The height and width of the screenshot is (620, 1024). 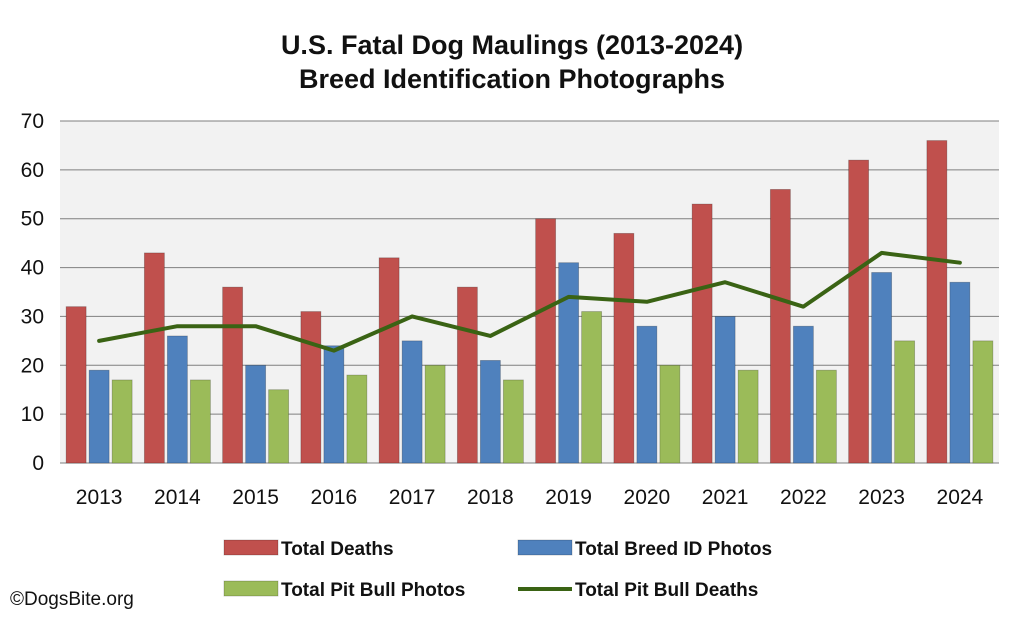 I want to click on line-total-pit-bull-deaths, so click(x=529, y=301).